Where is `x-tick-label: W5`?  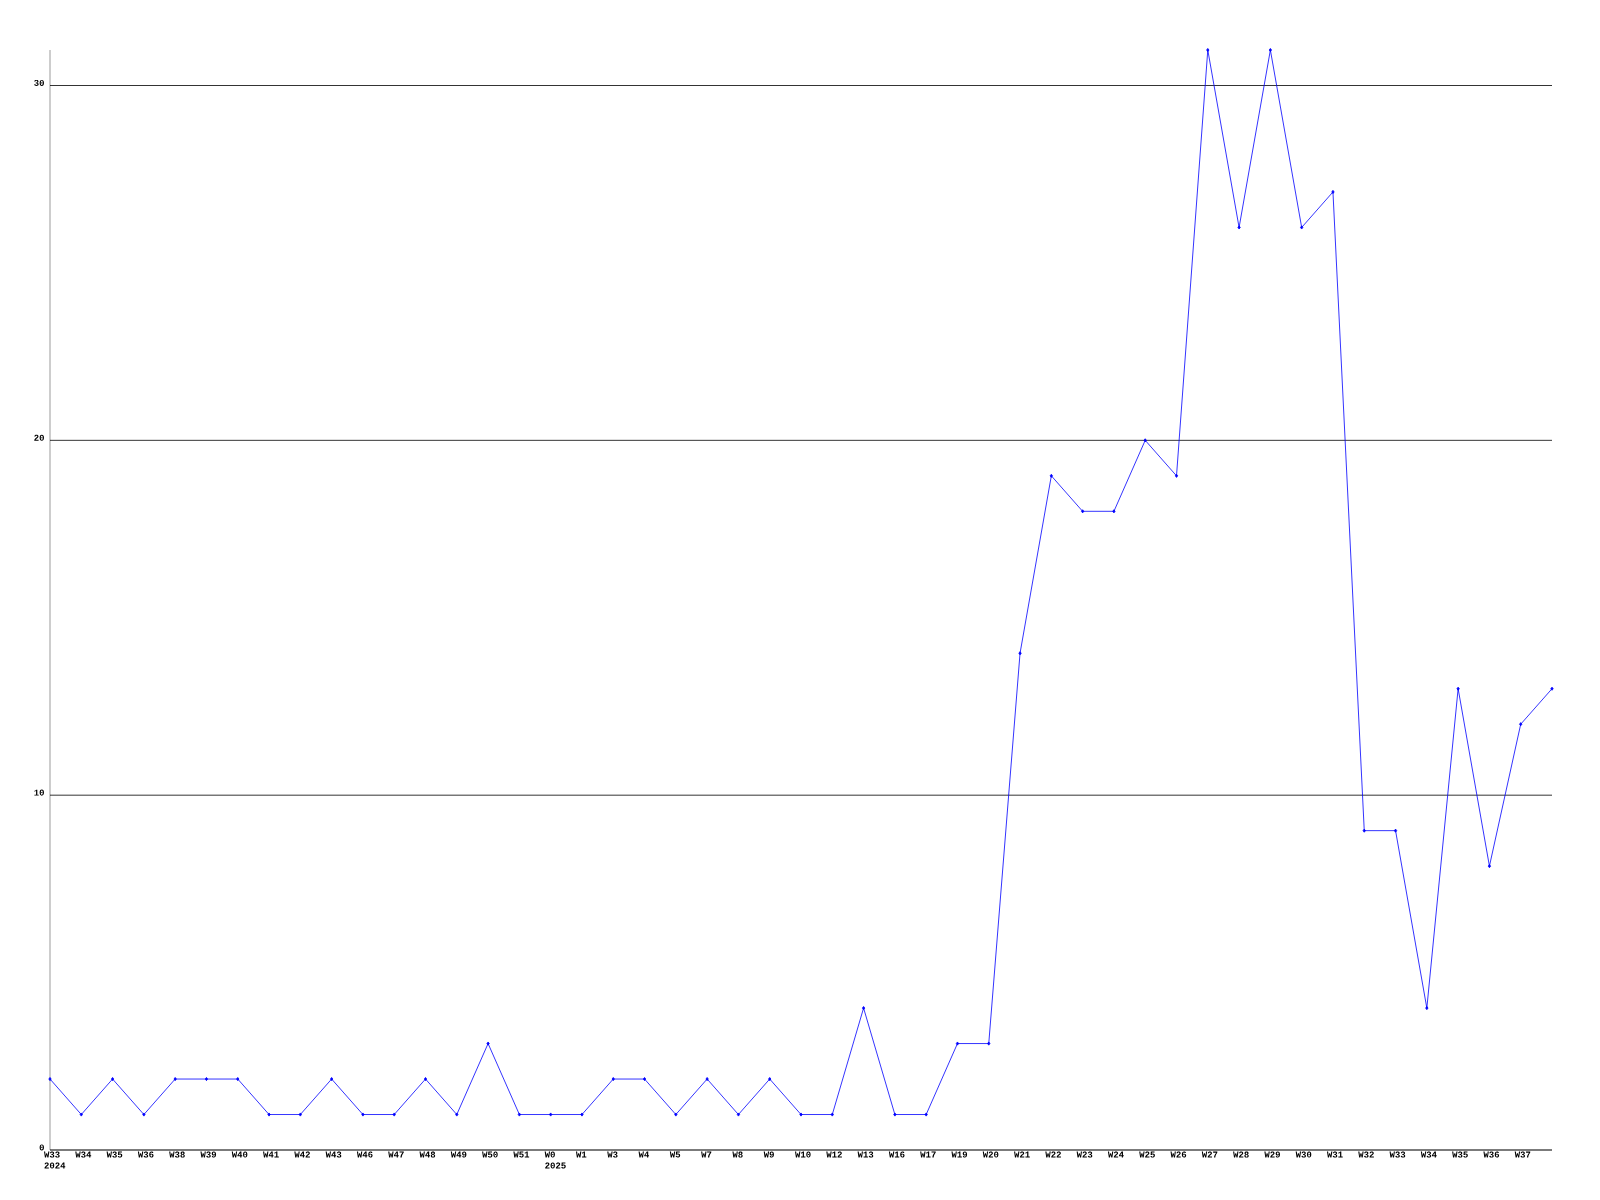
x-tick-label: W5 is located at coordinates (675, 1154).